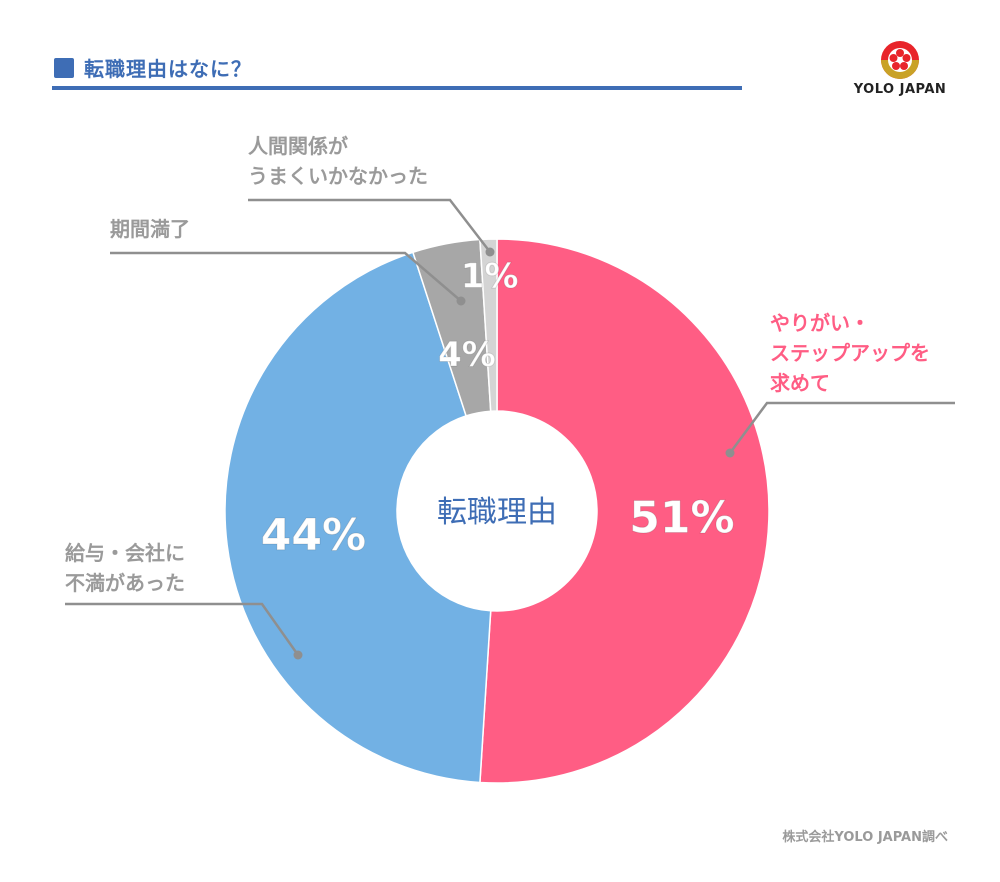 Image resolution: width=1000 pixels, height=882 pixels. What do you see at coordinates (397, 70) in the screenshot?
I see `chart-header: 転職理由はなに？` at bounding box center [397, 70].